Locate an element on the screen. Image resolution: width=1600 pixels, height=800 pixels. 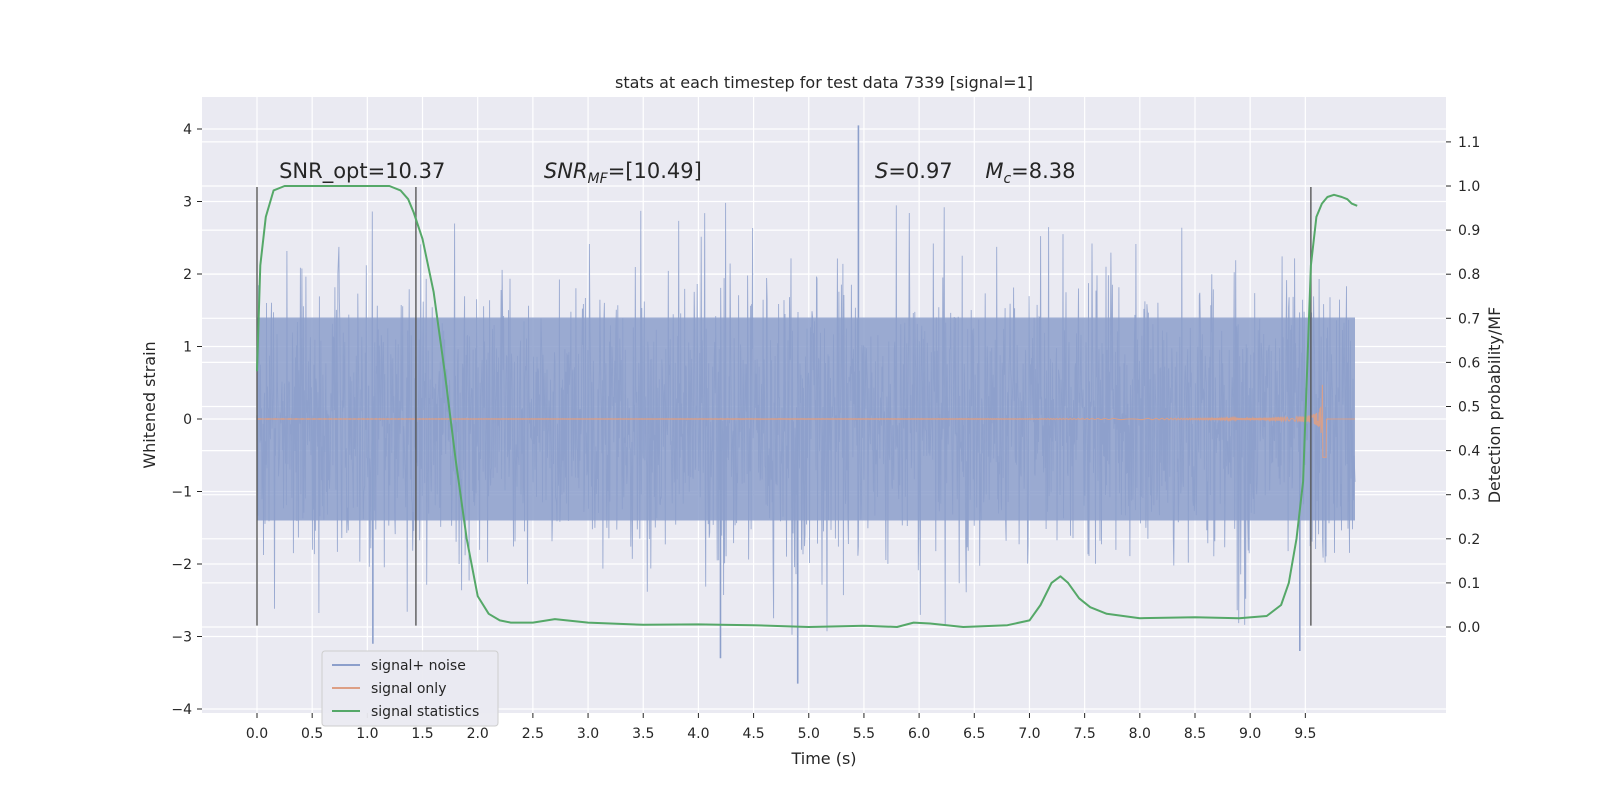
y-tick-label-7: 3 is located at coordinates (187, 203).